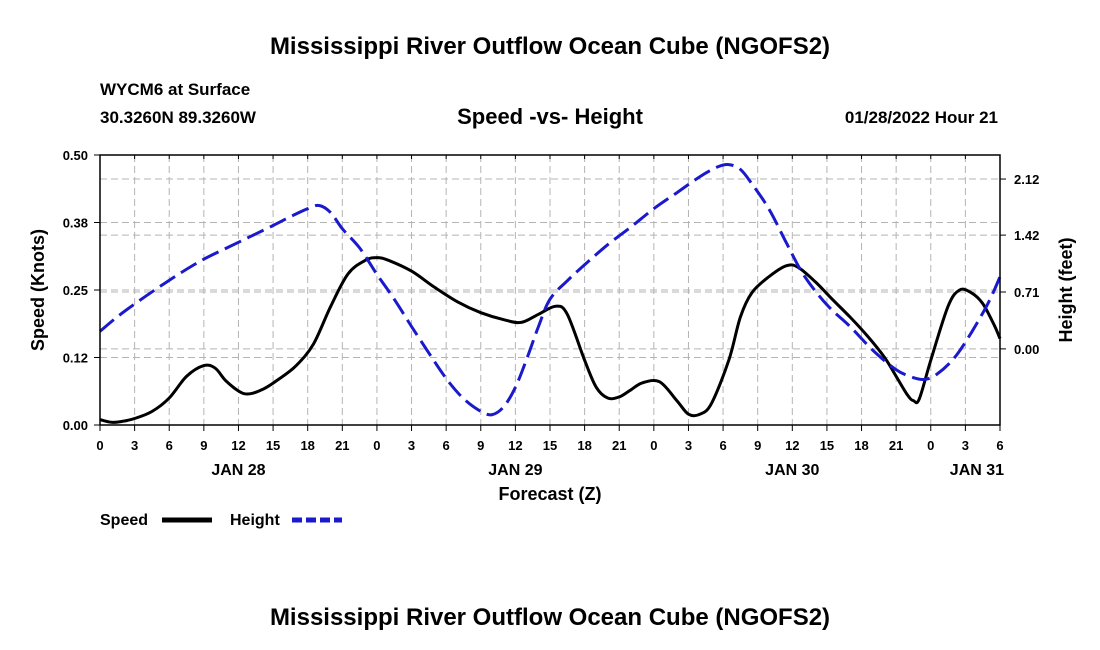  I want to click on y-left-tick-label: 0.50, so click(75, 155).